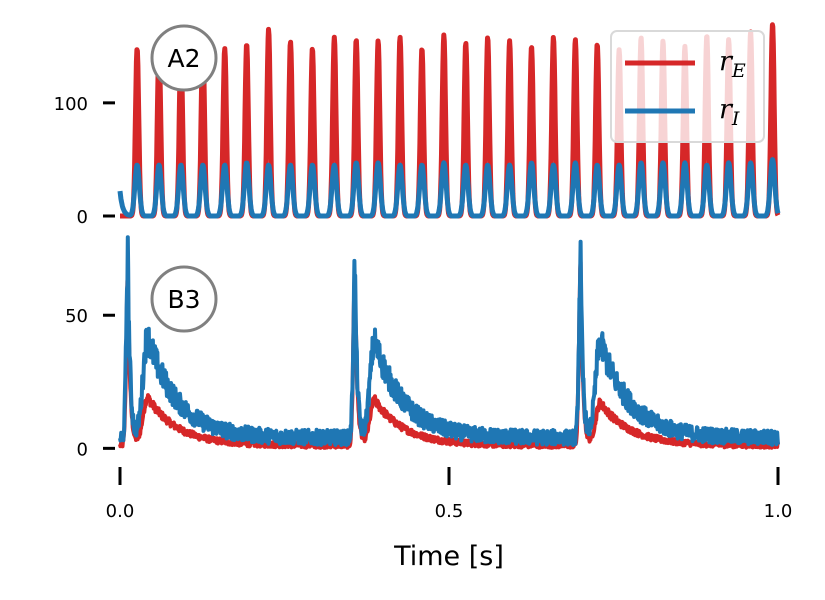 The width and height of the screenshot is (825, 600). Describe the element at coordinates (84, 161) in the screenshot. I see `panel-a2-y-axis: 0 100` at that location.